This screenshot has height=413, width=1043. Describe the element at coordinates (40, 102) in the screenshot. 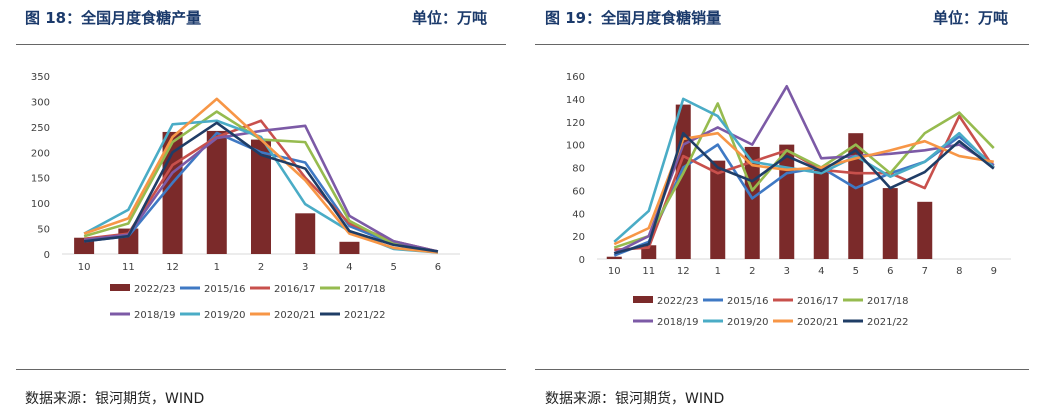

I see `y-tick-label: 300` at that location.